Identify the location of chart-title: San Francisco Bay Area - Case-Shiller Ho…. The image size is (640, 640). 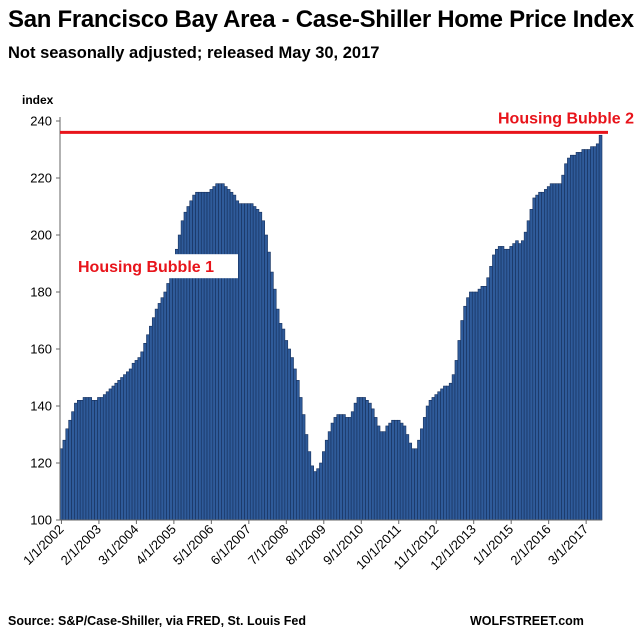
(321, 19).